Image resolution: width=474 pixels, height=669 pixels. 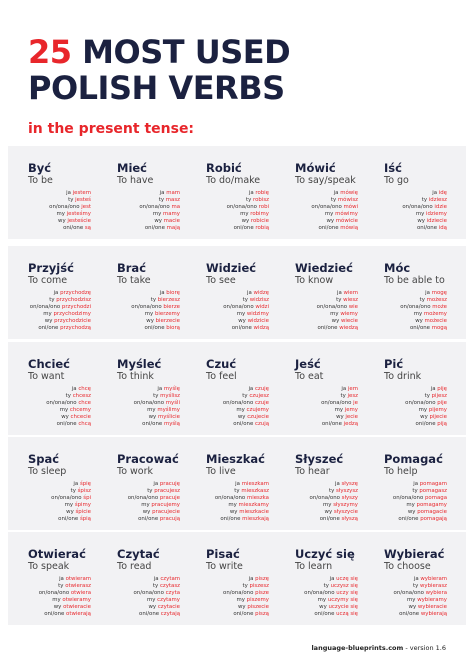 What do you see at coordinates (337, 307) in the screenshot?
I see `conjugation-line: on/ona/ono wie` at bounding box center [337, 307].